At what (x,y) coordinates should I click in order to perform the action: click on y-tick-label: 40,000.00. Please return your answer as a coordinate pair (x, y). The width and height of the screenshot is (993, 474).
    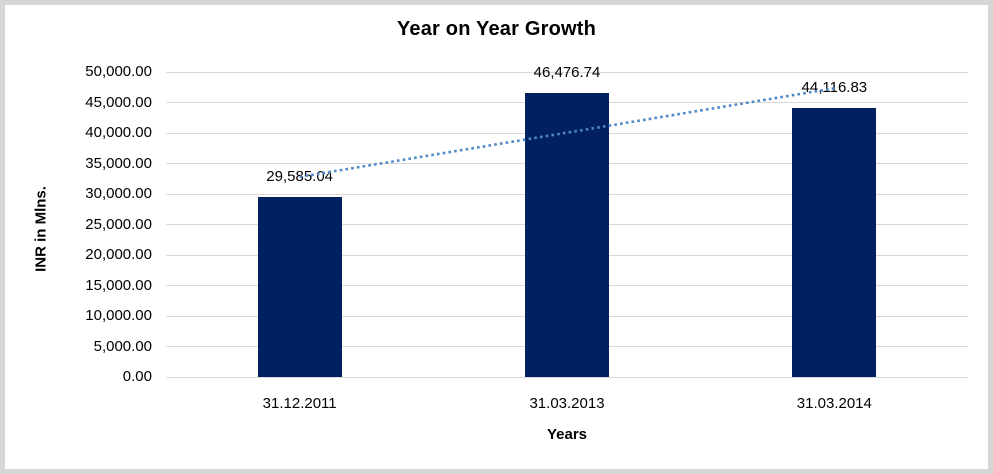
    Looking at the image, I should click on (118, 132).